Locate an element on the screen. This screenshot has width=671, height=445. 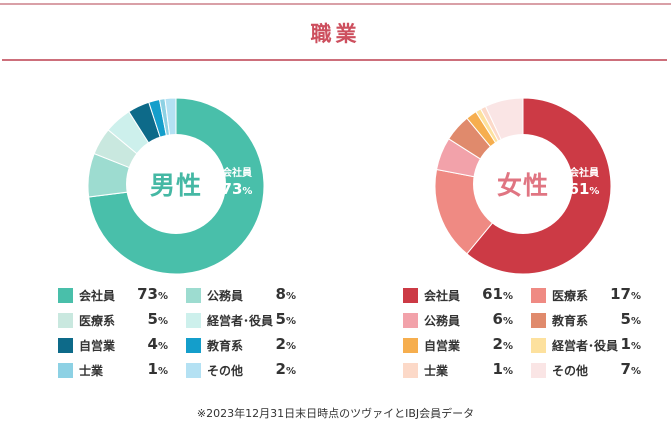
female-legend-item: 自営業 is located at coordinates (431, 345).